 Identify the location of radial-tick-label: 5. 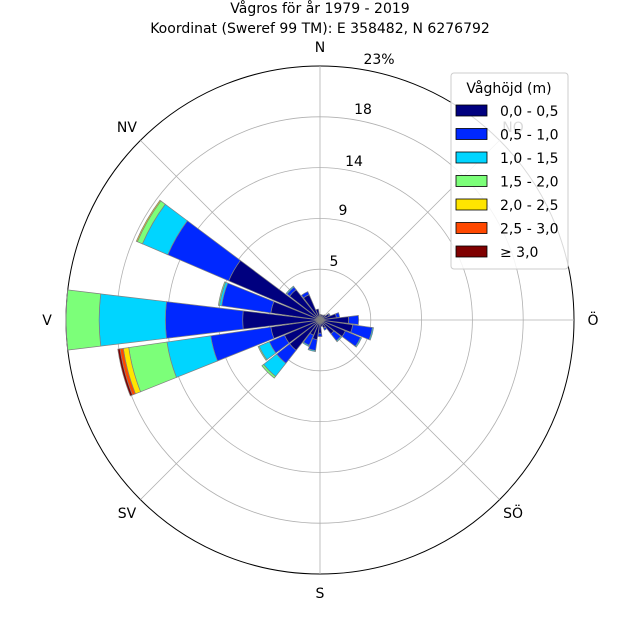
(334, 262).